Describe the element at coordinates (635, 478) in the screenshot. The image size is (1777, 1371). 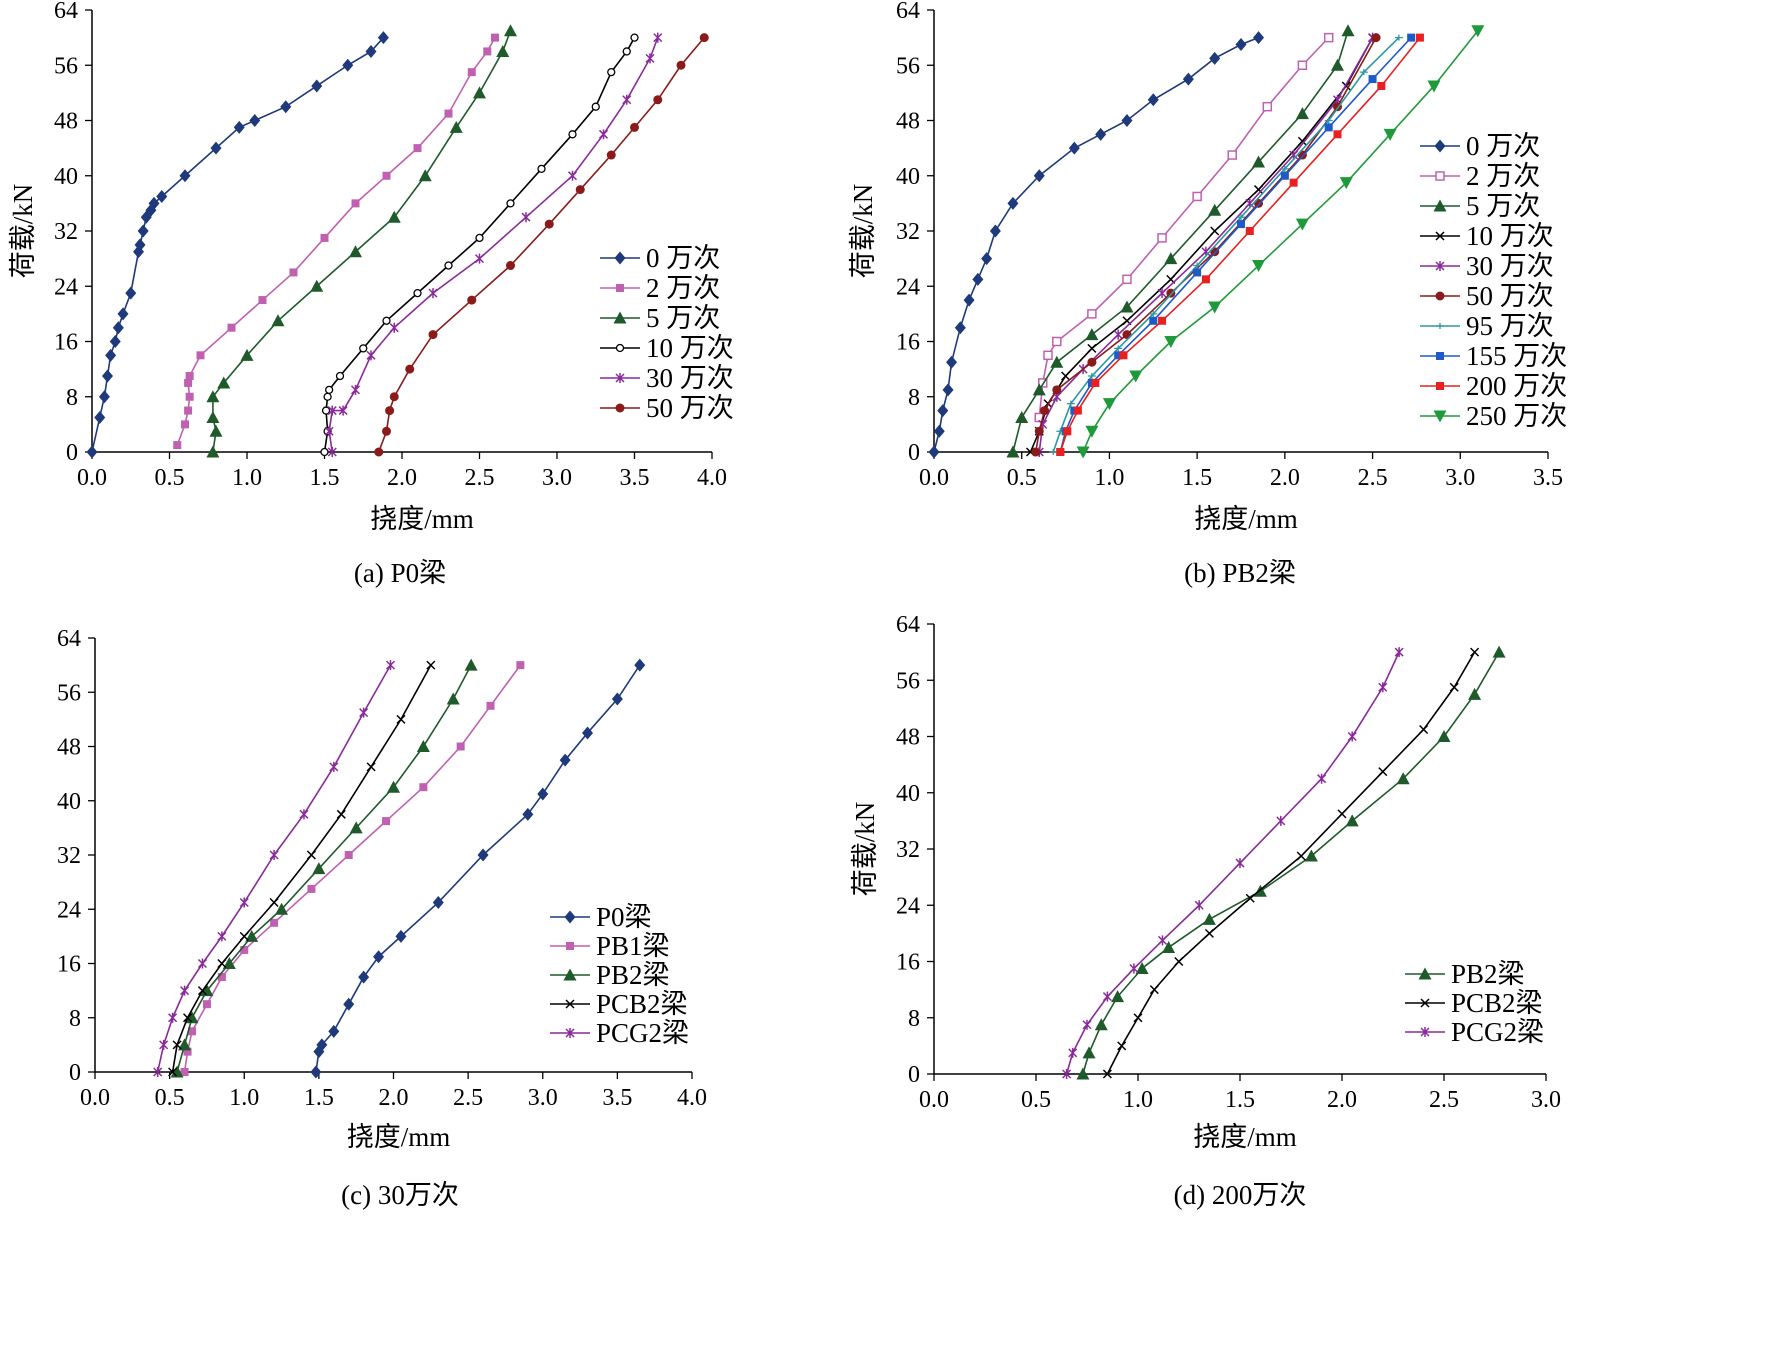
I see `x-tick-label: 3.5` at that location.